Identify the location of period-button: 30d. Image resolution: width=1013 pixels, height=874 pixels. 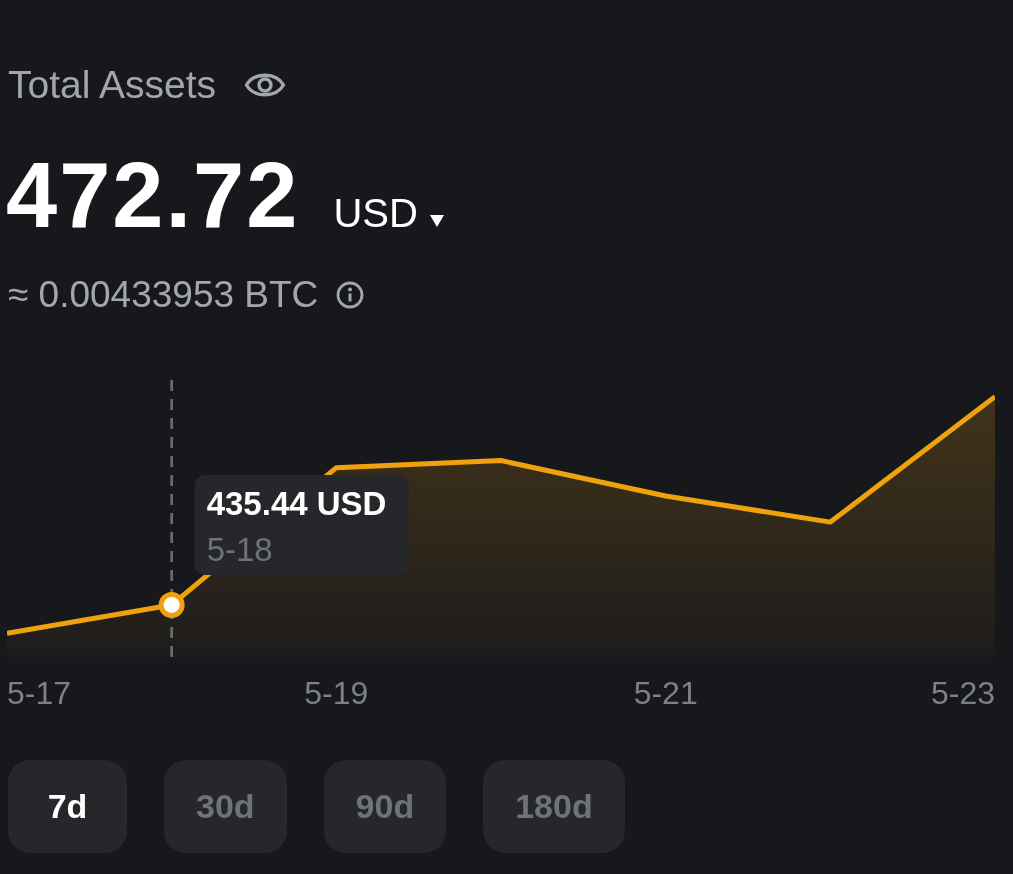
(225, 806).